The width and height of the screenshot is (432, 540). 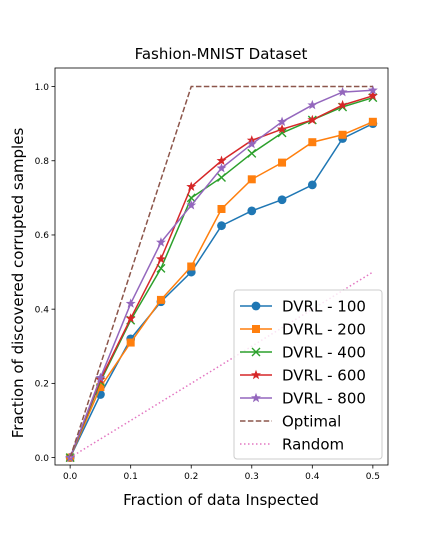 I want to click on legend-label: Optimal, so click(x=311, y=422).